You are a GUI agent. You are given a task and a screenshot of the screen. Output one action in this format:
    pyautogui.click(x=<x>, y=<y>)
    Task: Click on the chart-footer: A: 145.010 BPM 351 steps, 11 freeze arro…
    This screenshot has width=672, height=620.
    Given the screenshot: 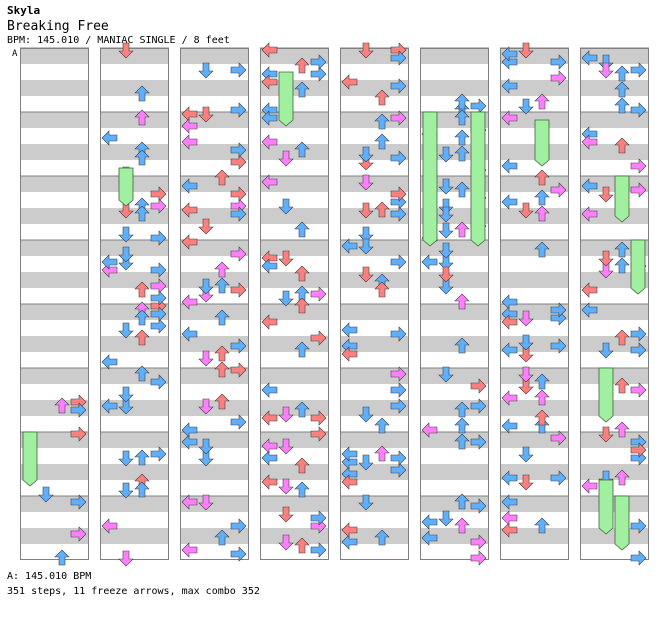 What is the action you would take?
    pyautogui.click(x=133, y=584)
    